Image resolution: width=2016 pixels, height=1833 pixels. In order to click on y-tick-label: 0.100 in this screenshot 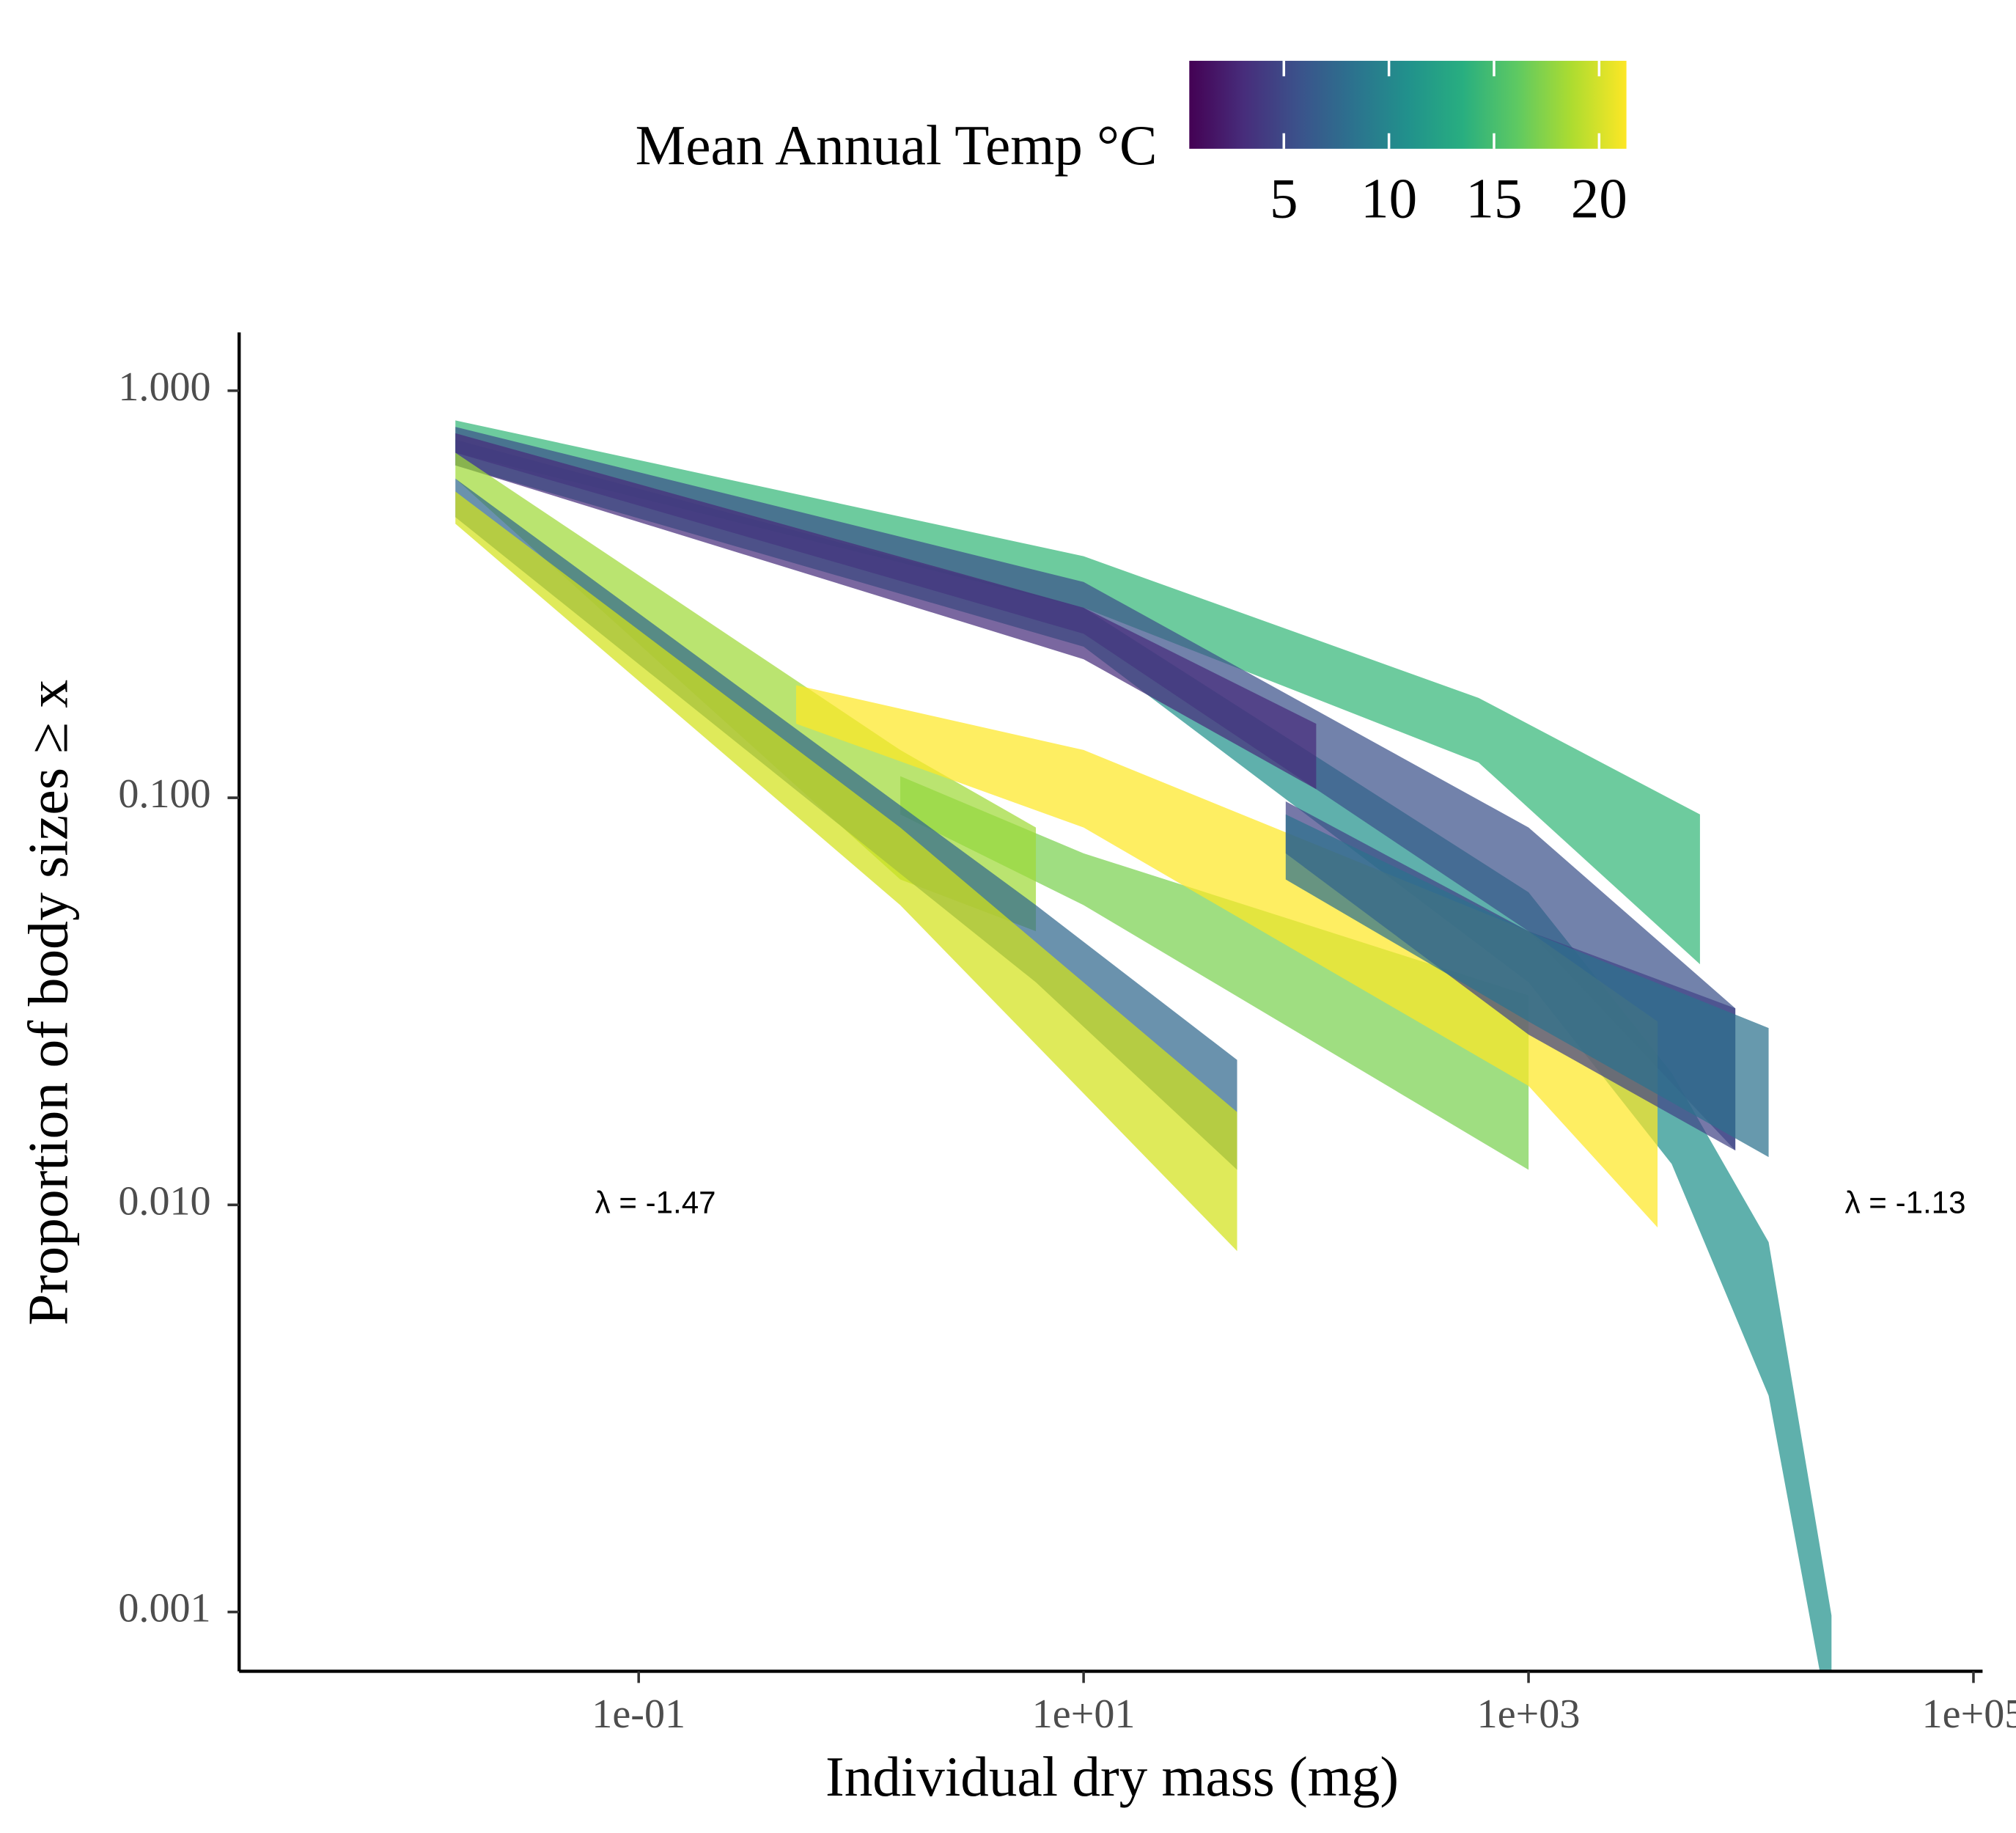, I will do `click(164, 794)`.